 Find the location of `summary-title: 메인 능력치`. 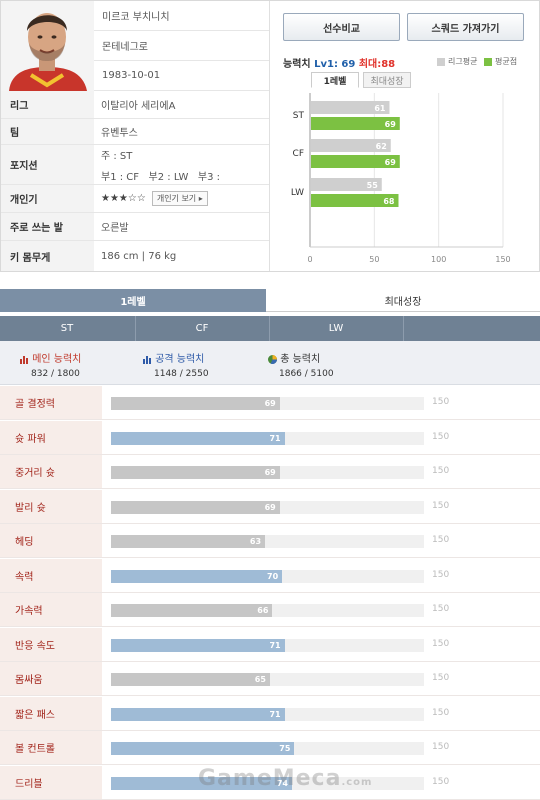

summary-title: 메인 능력치 is located at coordinates (57, 359).